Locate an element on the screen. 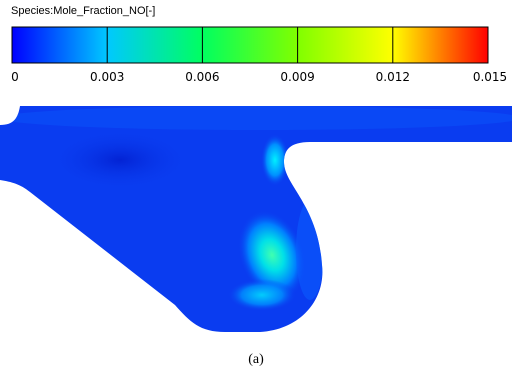  figure-caption: (a) is located at coordinates (256, 360).